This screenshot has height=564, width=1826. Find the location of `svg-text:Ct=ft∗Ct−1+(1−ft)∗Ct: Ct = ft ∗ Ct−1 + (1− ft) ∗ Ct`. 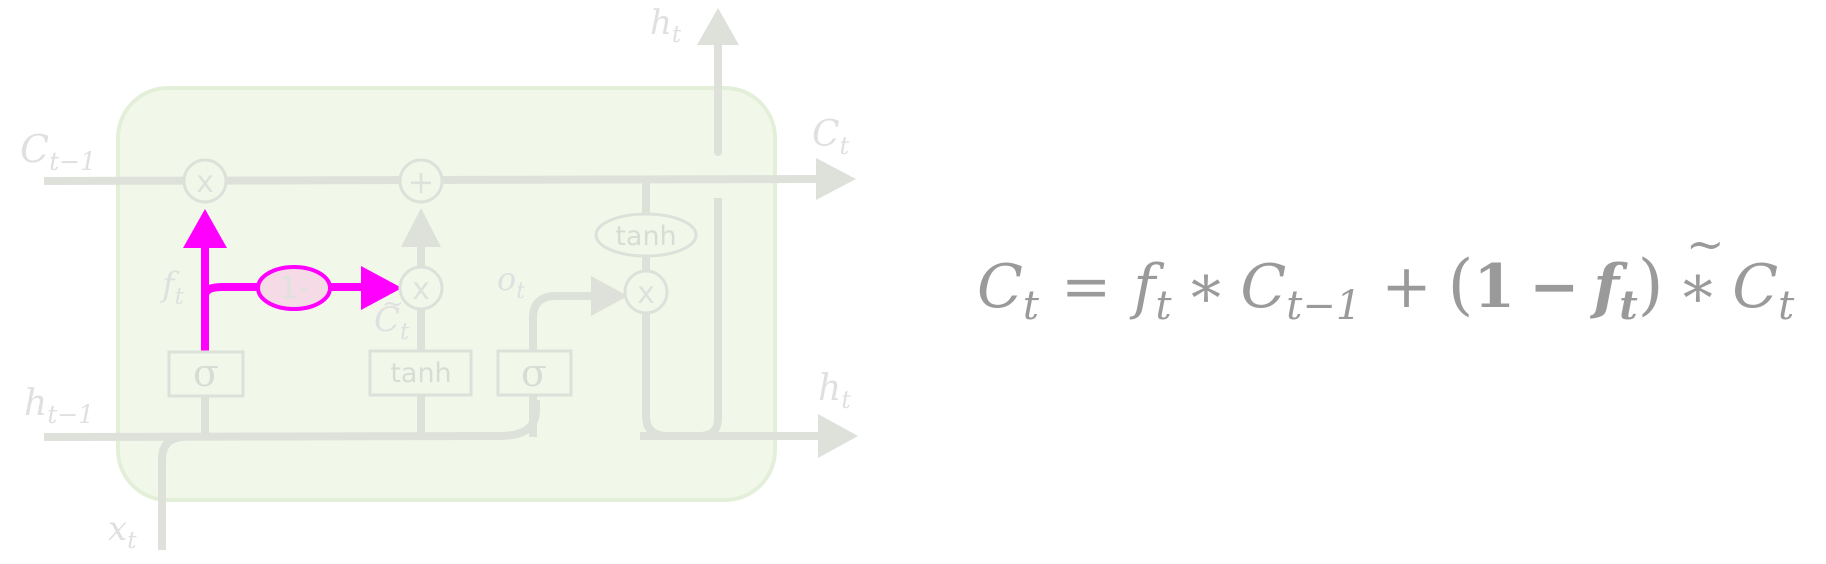

svg-text:Ct=ft∗Ct−1+(1−ft)∗Ct: Ct = ft ∗ Ct−1 + (1− ft) ∗ Ct is located at coordinates (1386, 287).